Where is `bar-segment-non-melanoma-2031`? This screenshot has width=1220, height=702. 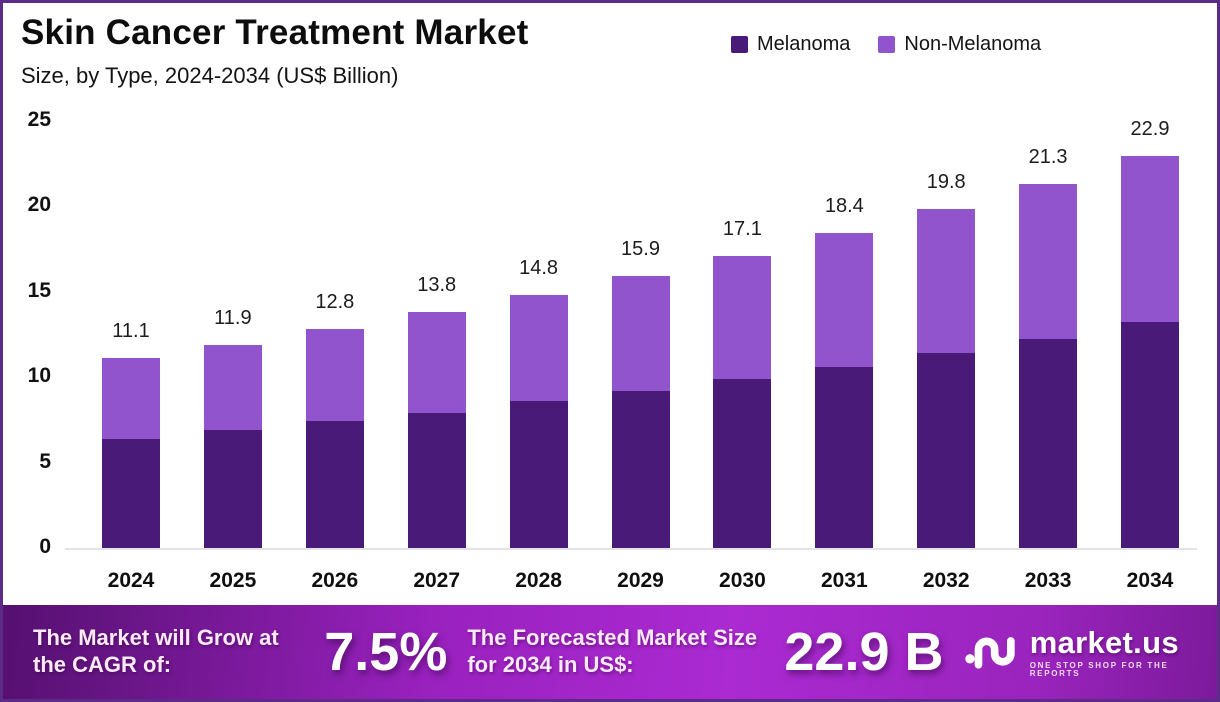 bar-segment-non-melanoma-2031 is located at coordinates (844, 300).